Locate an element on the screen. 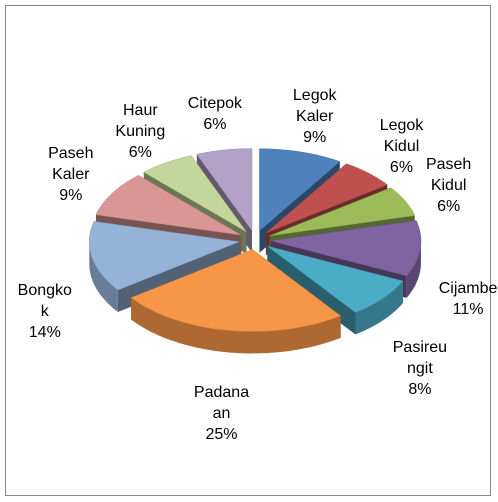  data-label: Paseh Kidul 6% is located at coordinates (449, 185).